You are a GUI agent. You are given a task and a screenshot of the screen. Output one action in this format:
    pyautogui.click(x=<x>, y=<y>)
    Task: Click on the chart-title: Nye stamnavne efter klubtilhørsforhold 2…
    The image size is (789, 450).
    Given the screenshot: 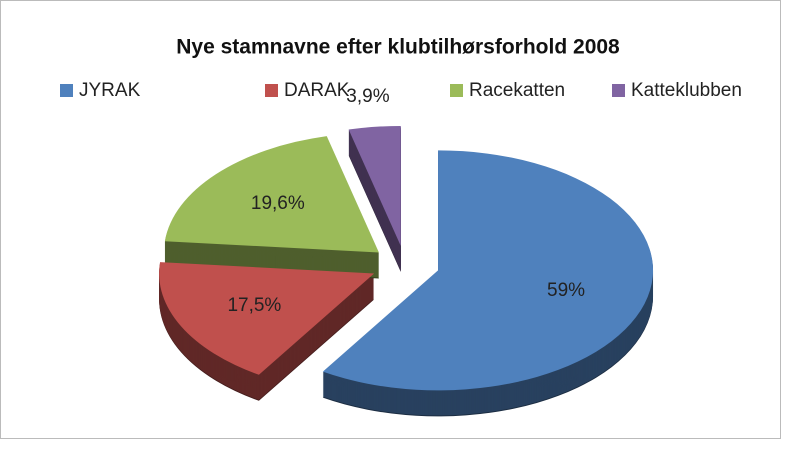 What is the action you would take?
    pyautogui.click(x=398, y=47)
    